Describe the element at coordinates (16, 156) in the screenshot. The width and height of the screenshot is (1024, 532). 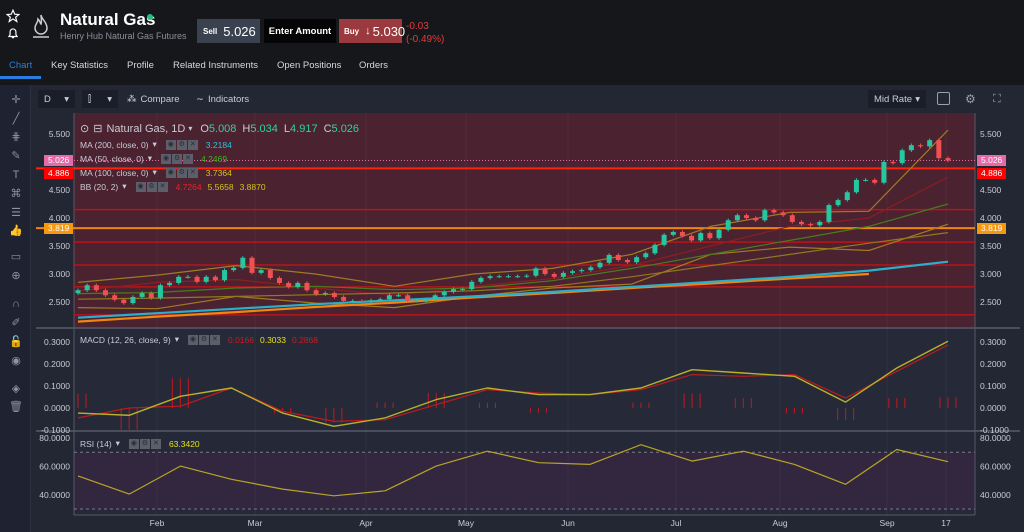
I see `brush-icon: ✎` at that location.